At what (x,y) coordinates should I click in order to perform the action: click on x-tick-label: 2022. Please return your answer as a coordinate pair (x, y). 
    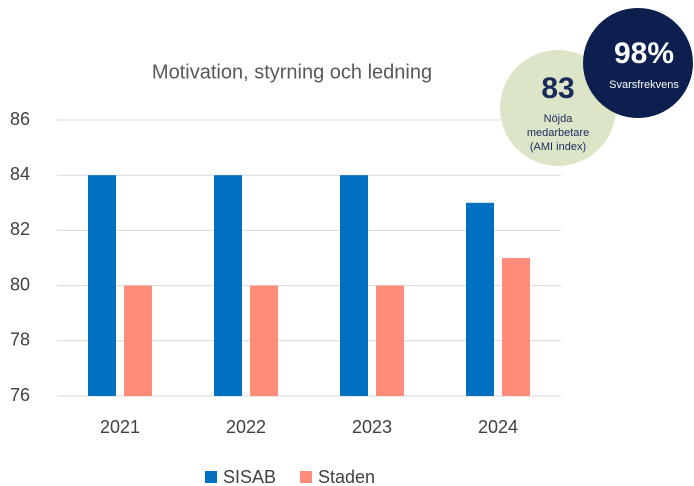
    Looking at the image, I should click on (246, 427).